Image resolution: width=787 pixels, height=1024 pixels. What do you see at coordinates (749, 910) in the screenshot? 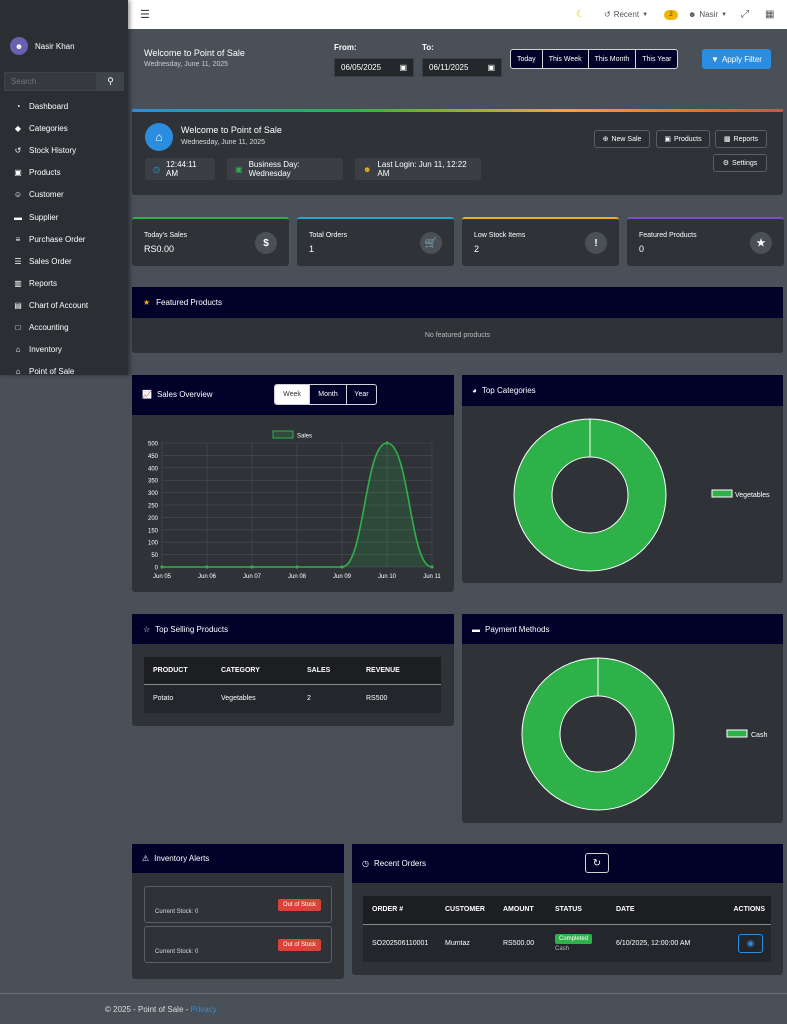
I see `th-actions: ACTIONS` at bounding box center [749, 910].